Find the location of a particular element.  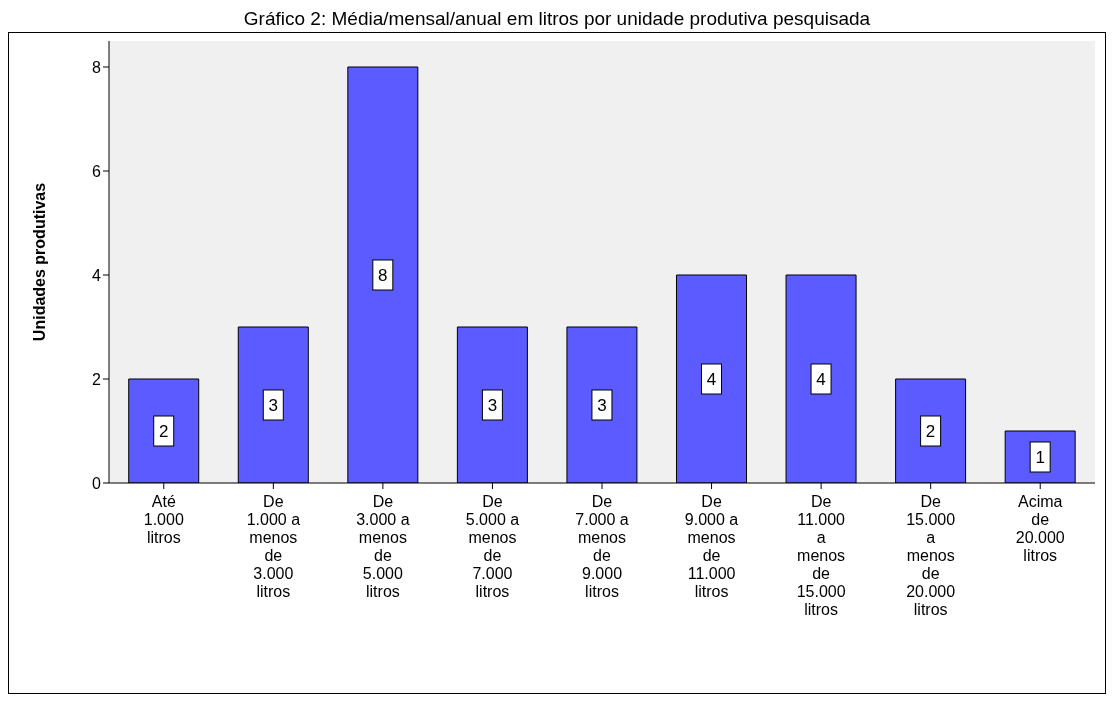

y-axis-title: Unidades produtivas is located at coordinates (39, 262).